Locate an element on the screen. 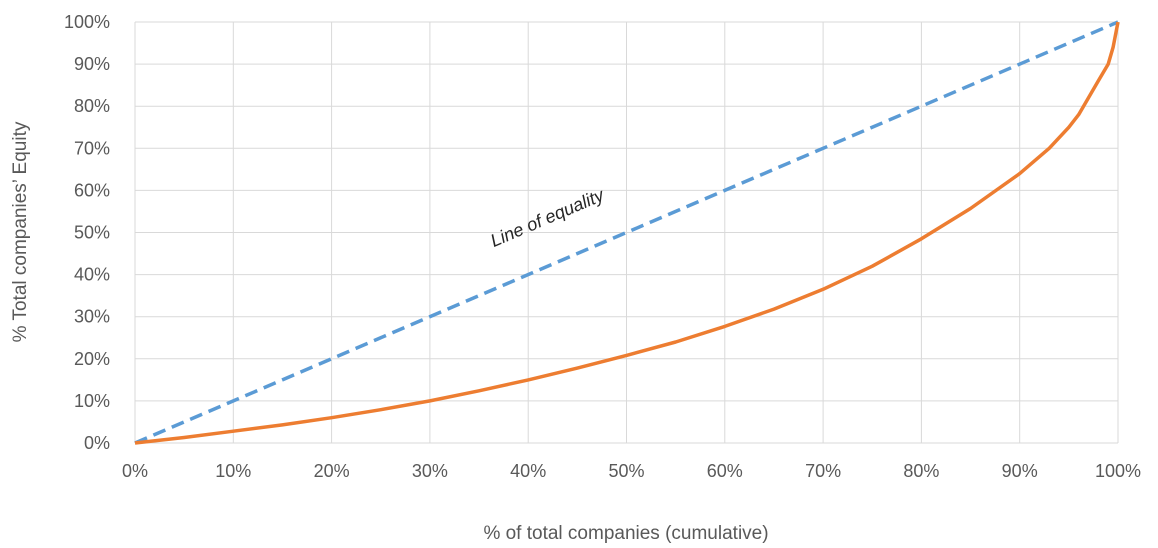 The image size is (1158, 548). x-tick-label: 20% is located at coordinates (332, 471).